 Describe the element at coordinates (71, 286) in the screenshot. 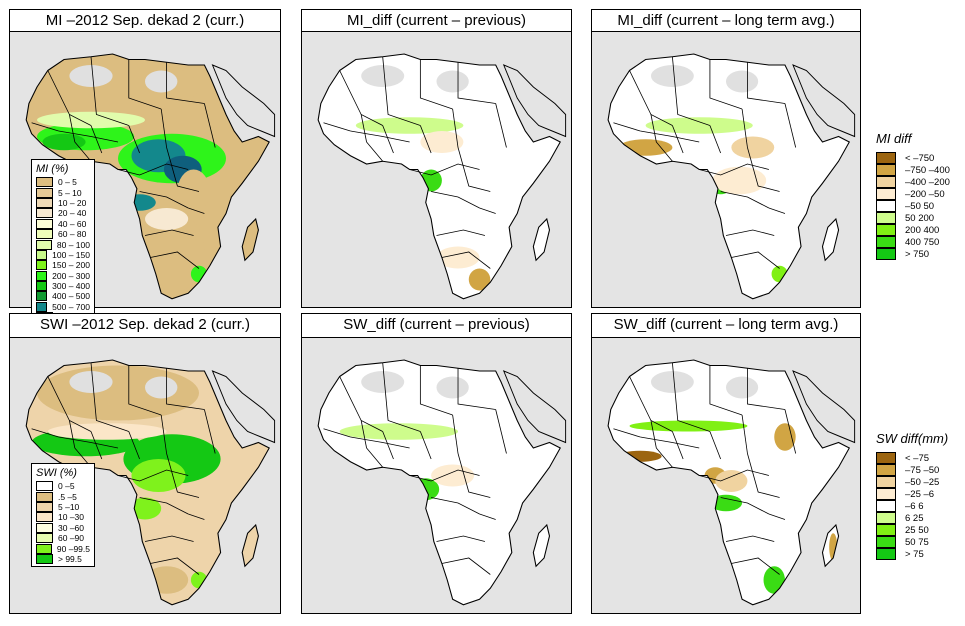

I see `legend-label: 300 – 400` at that location.